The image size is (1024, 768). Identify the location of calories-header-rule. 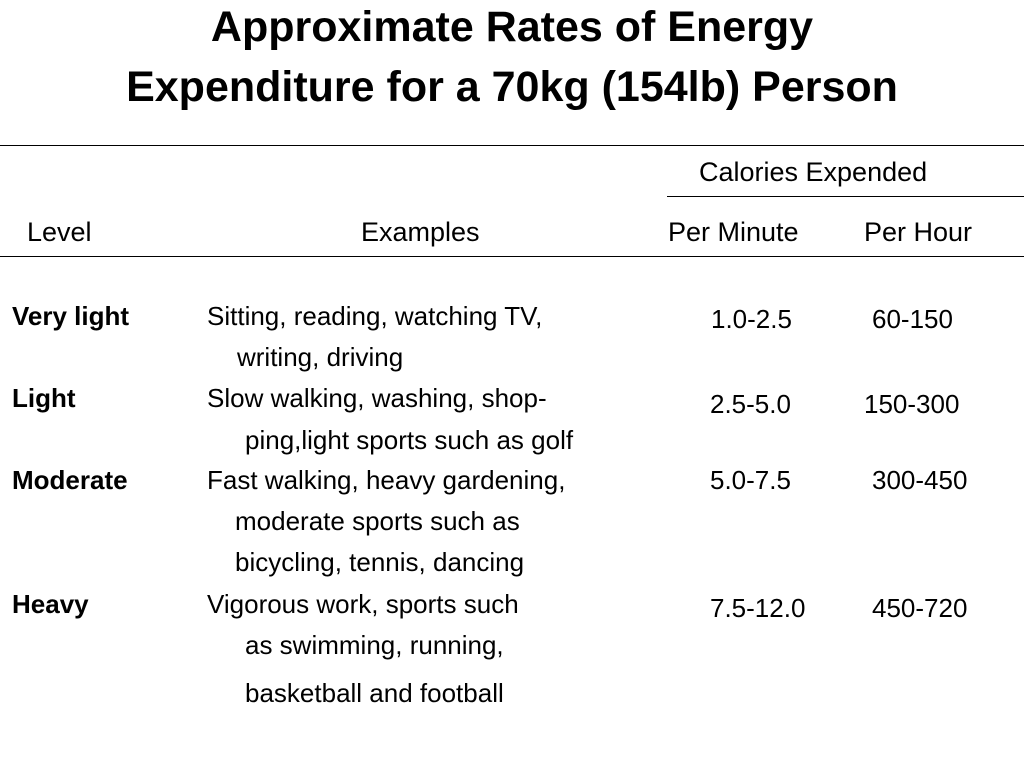
(845, 196).